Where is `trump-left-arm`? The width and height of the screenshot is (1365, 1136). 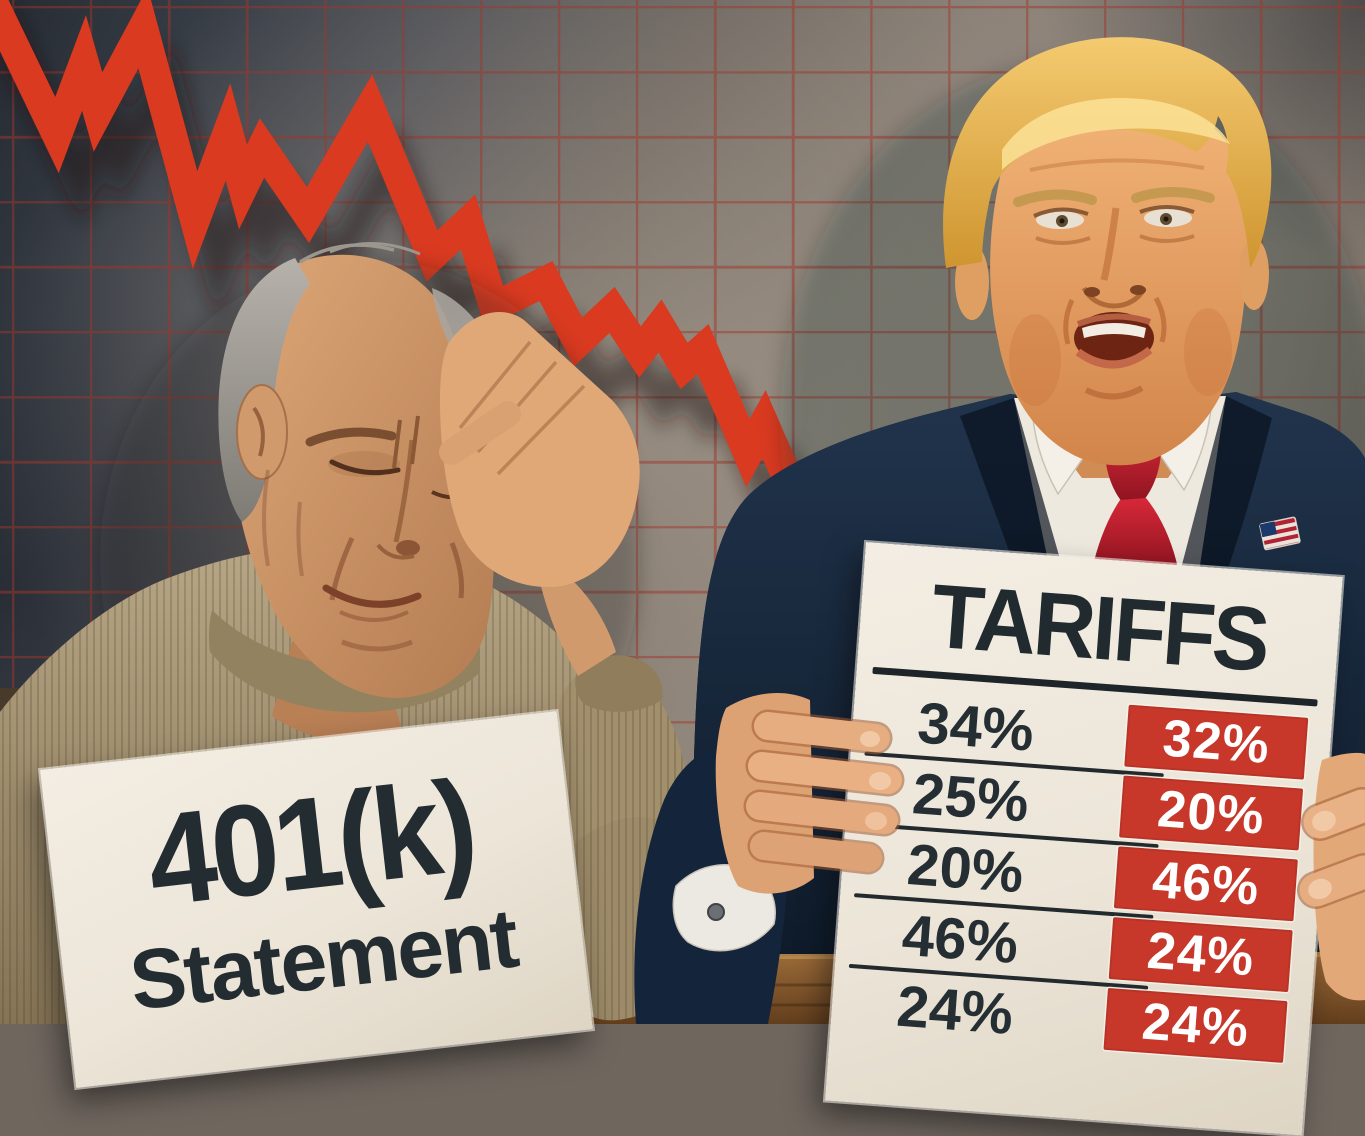 trump-left-arm is located at coordinates (762, 858).